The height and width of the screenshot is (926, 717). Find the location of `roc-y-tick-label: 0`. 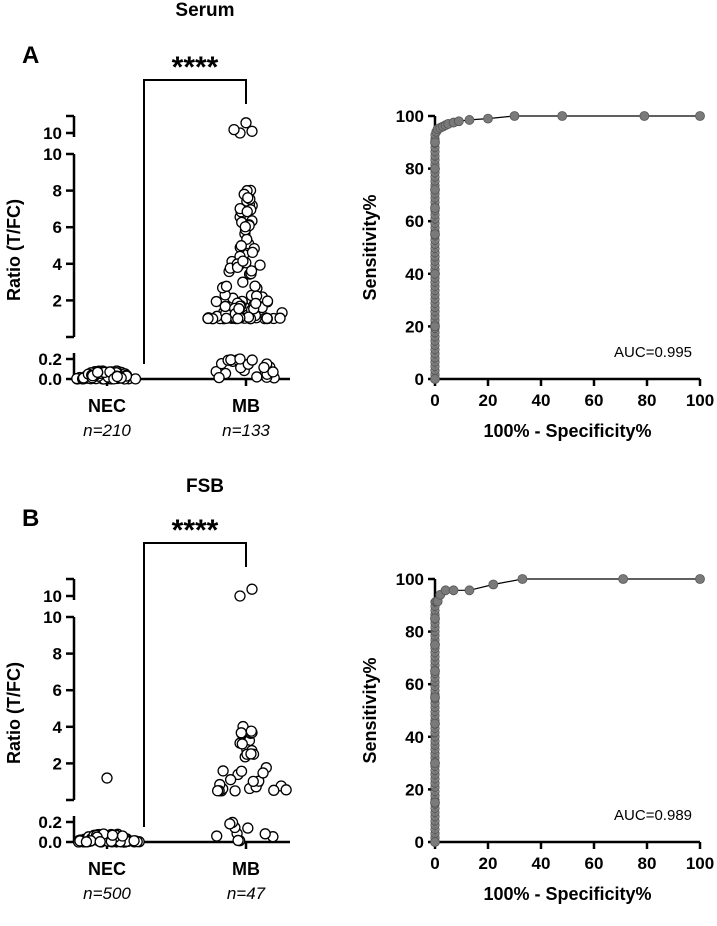

roc-y-tick-label: 0 is located at coordinates (419, 379).